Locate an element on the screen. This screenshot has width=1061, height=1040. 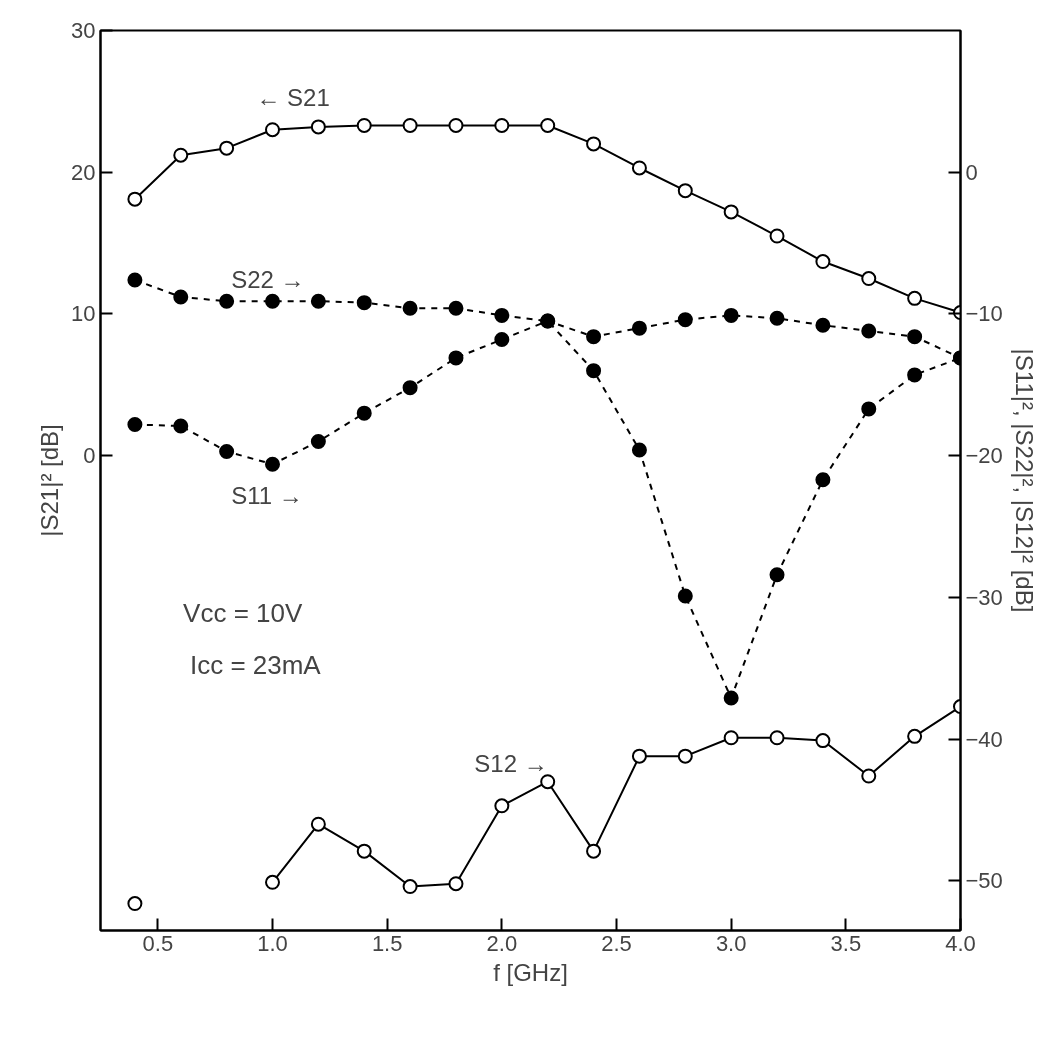
annotation: Vcc = 10V is located at coordinates (243, 613).